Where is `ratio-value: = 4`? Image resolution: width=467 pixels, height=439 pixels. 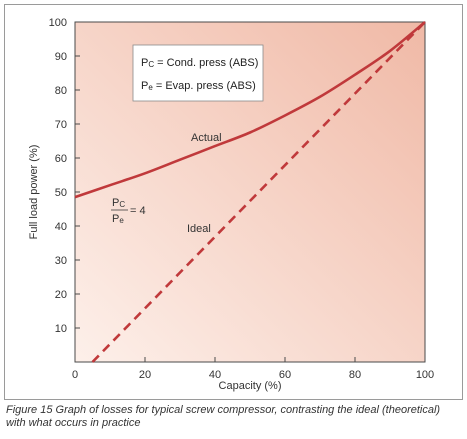 ratio-value: = 4 is located at coordinates (138, 211).